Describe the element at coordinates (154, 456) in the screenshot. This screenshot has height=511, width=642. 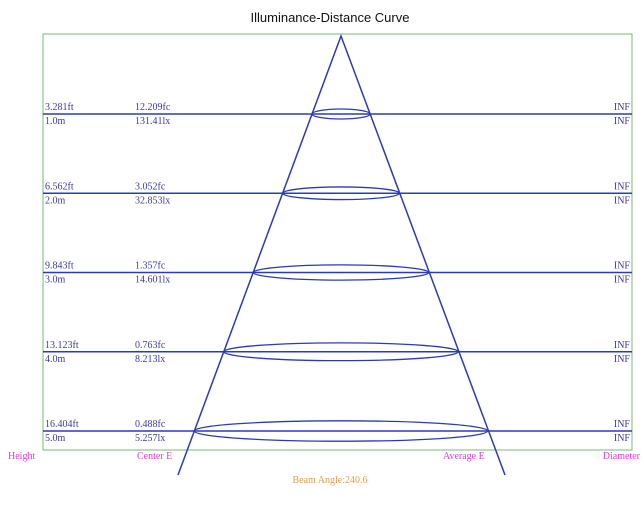
I see `footer-label: Center E` at that location.